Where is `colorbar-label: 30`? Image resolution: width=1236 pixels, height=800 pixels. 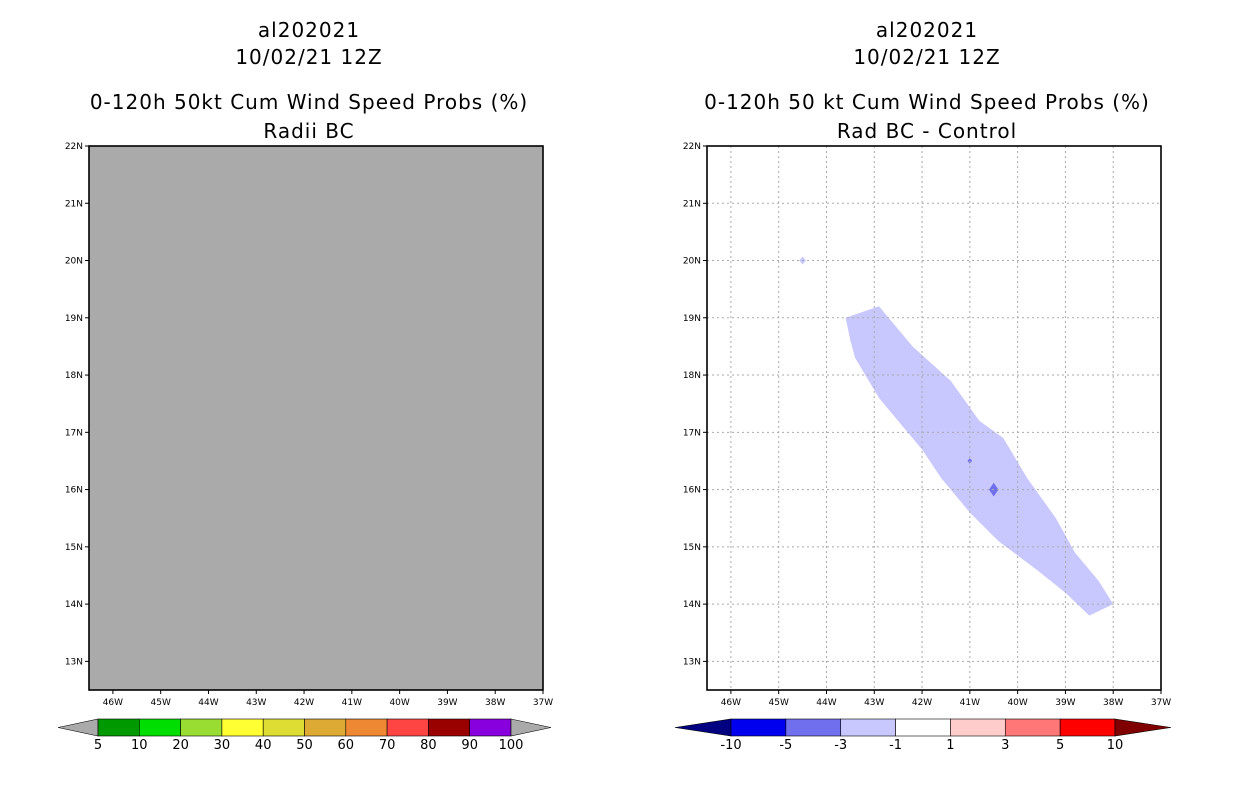 colorbar-label: 30 is located at coordinates (222, 745).